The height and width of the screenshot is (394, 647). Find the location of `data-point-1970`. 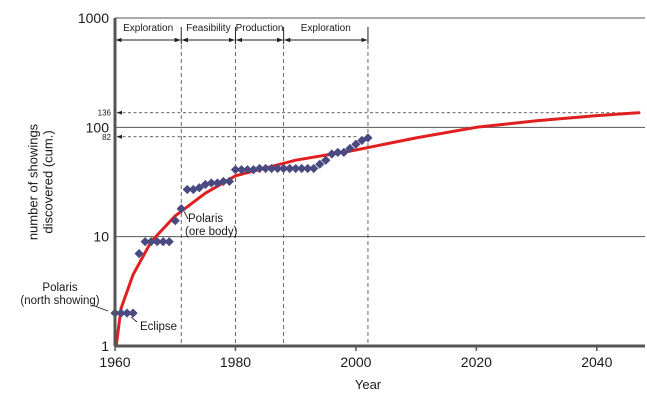

data-point-1970 is located at coordinates (175, 221).